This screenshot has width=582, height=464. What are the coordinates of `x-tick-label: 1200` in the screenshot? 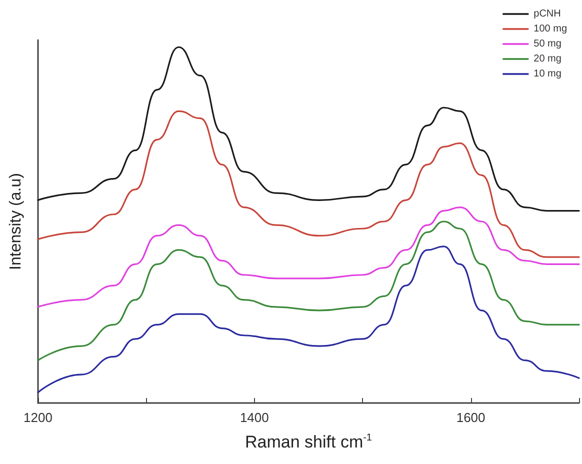 It's located at (38, 417).